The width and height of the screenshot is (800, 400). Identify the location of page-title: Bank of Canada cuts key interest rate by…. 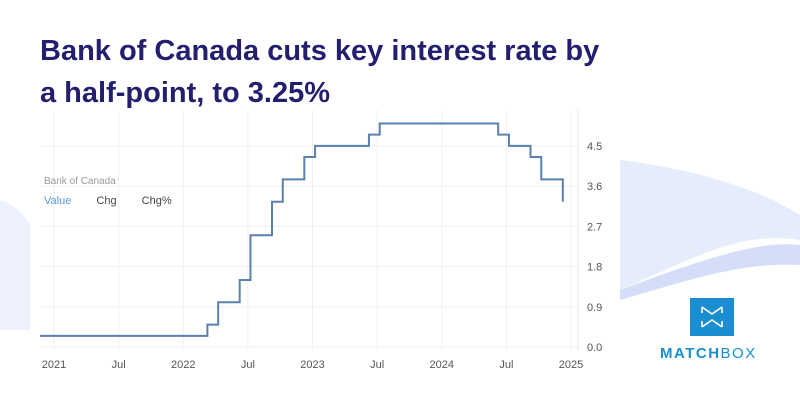
(320, 72).